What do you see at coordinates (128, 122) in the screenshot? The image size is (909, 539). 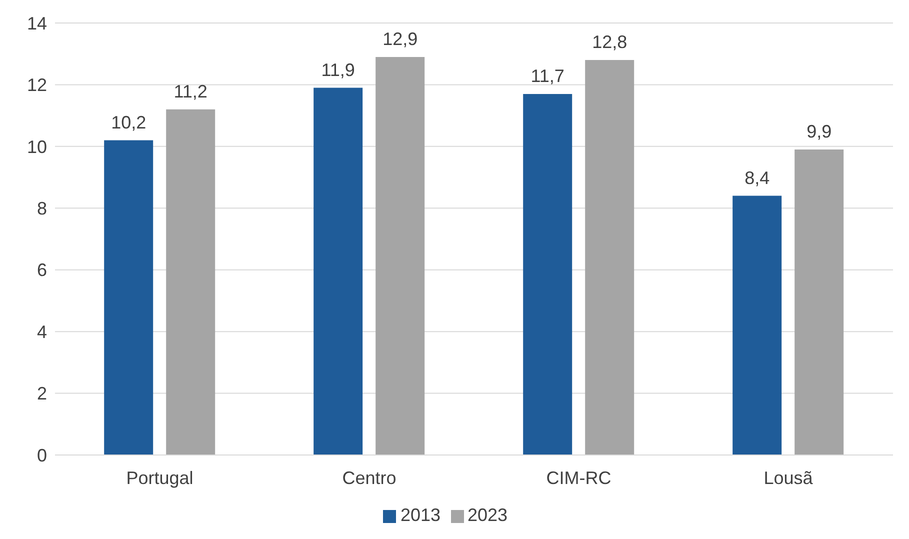 I see `data-label: 10,2` at bounding box center [128, 122].